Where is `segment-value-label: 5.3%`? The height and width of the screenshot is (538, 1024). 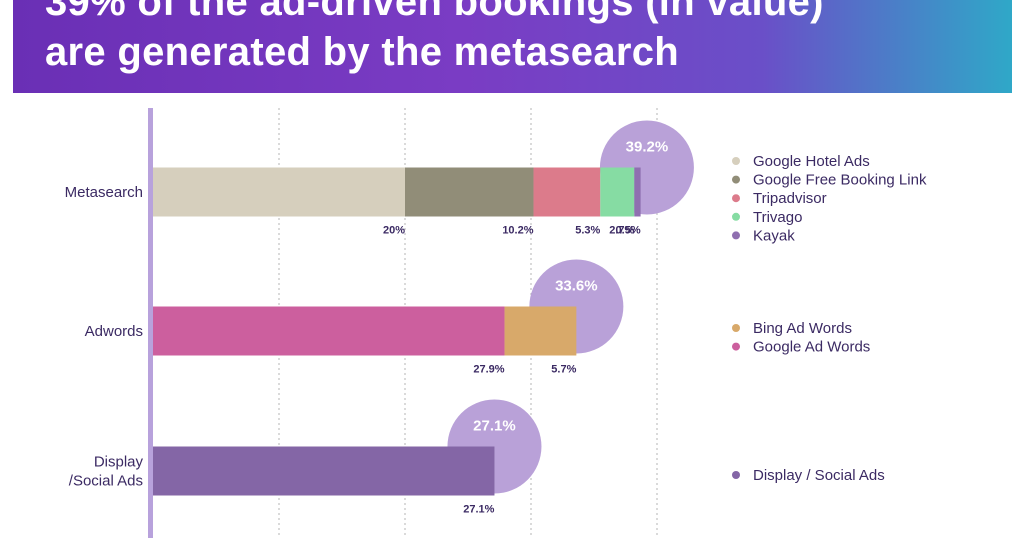
segment-value-label: 5.3% is located at coordinates (587, 231).